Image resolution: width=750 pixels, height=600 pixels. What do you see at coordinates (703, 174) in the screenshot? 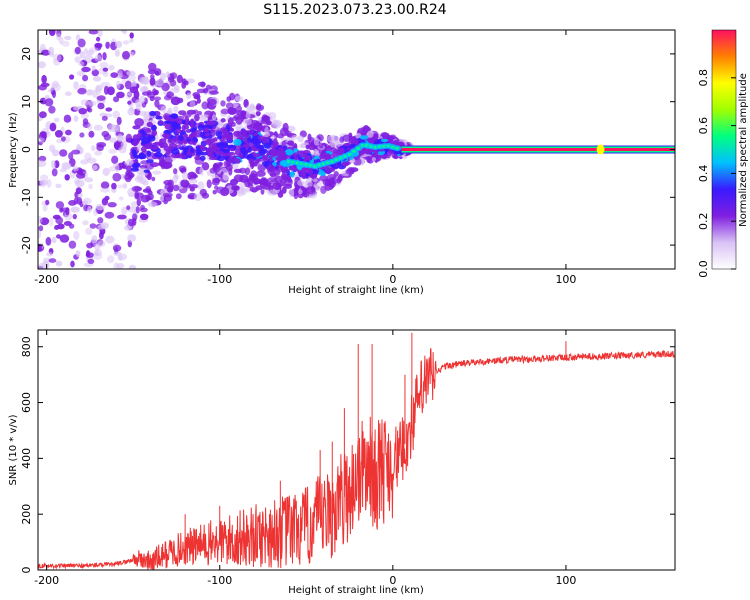
I see `colorbar-tick-label: 0.4` at bounding box center [703, 174].